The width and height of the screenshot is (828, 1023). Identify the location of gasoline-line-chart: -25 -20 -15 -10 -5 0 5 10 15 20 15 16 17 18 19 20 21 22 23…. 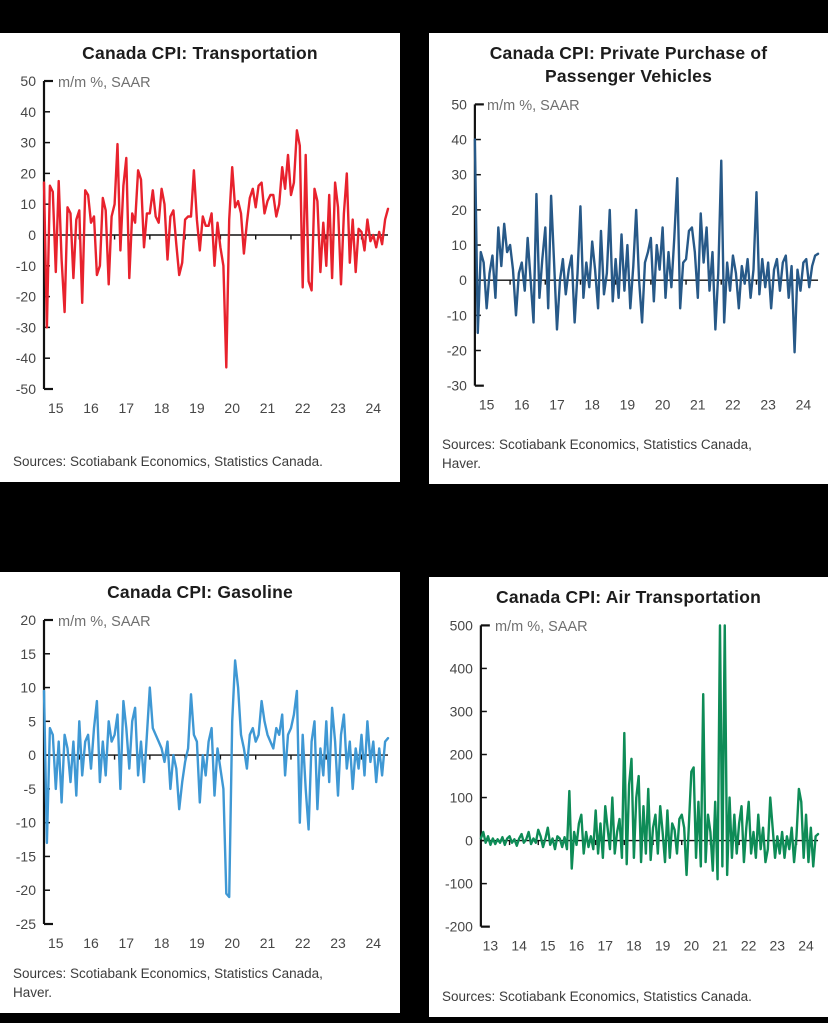
(203, 781).